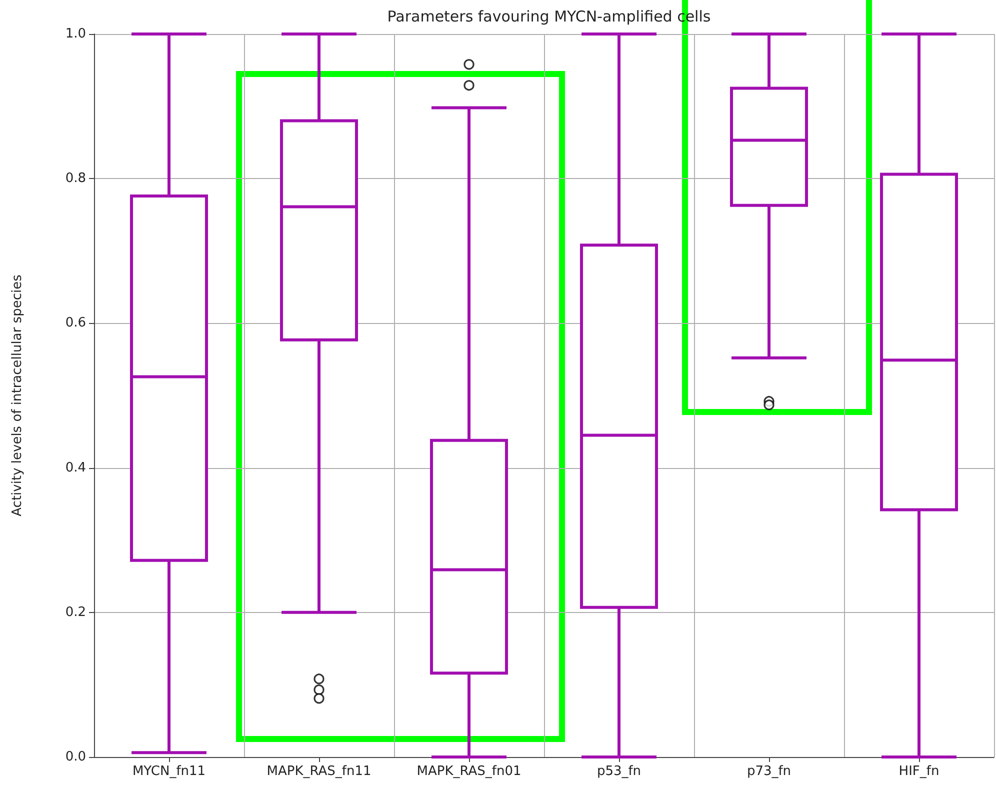  Describe the element at coordinates (75, 612) in the screenshot. I see `y-tick-label: 0.2` at that location.